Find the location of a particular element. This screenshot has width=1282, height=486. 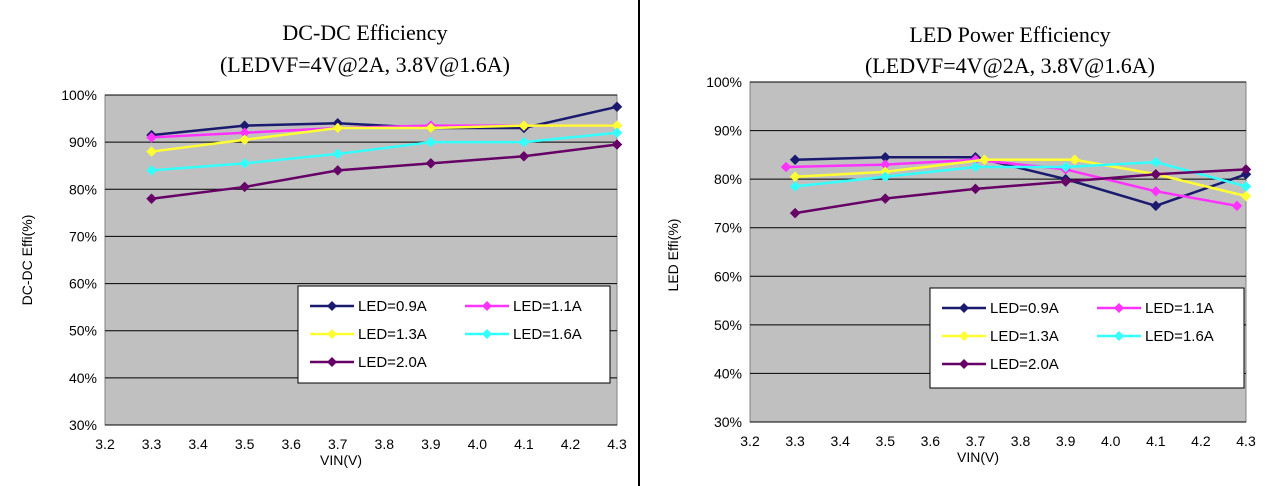

chart-title: DC-DC Efficiency is located at coordinates (364, 32).